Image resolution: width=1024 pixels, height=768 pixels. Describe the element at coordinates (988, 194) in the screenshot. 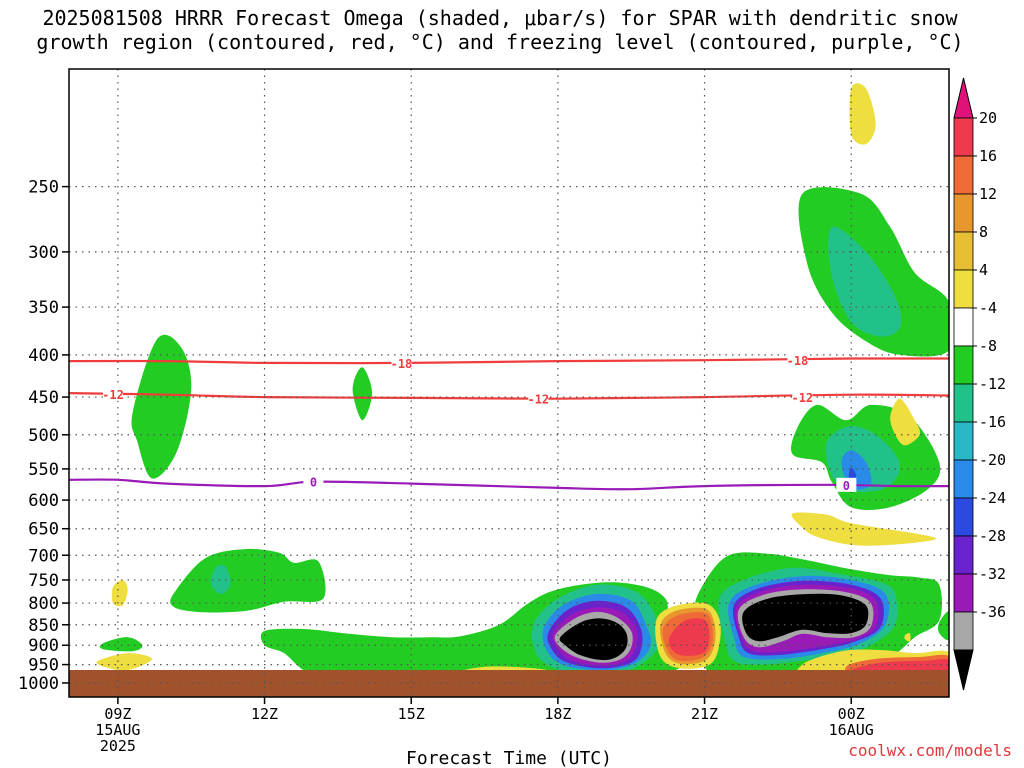

I see `colorbar-label: 12` at that location.